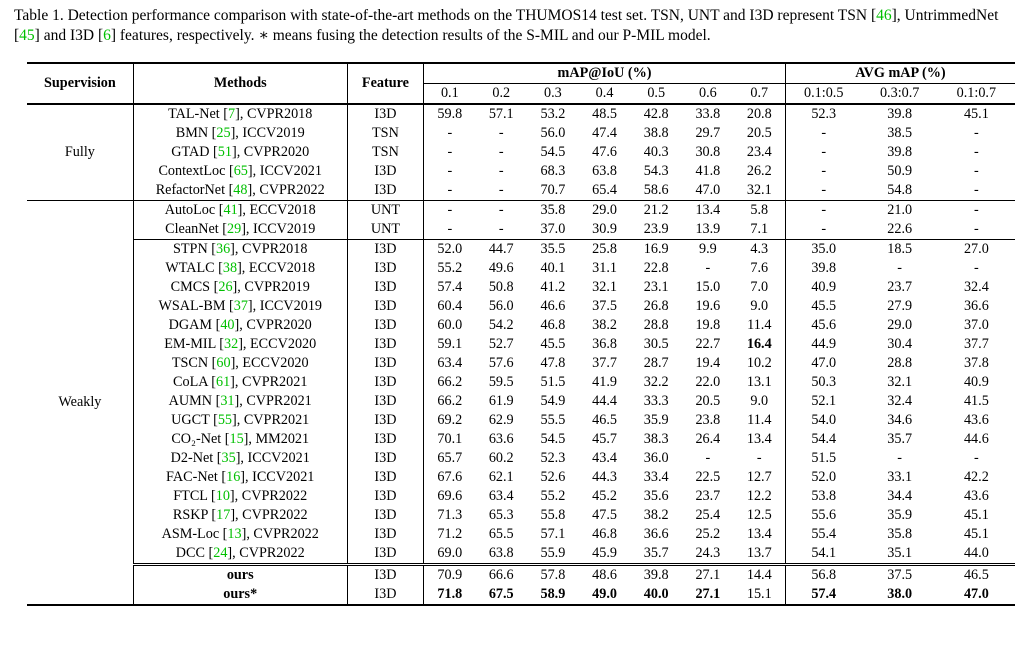 This screenshot has width=1024, height=665. What do you see at coordinates (233, 477) in the screenshot?
I see `citation-link: 16` at bounding box center [233, 477].